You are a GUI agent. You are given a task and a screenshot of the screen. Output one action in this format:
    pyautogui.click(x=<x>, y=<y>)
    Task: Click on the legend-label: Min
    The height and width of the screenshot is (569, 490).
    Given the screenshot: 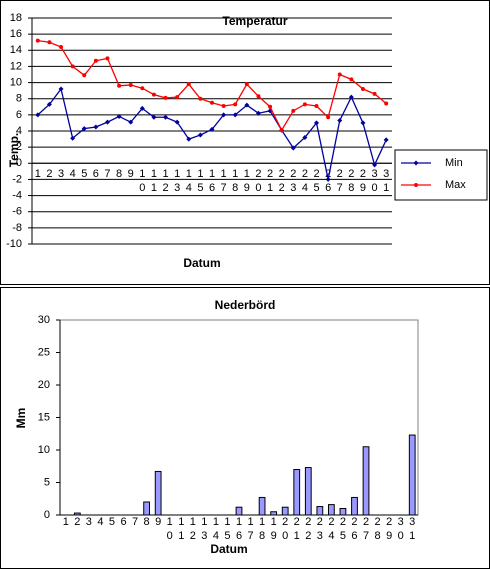 What is the action you would take?
    pyautogui.click(x=454, y=163)
    